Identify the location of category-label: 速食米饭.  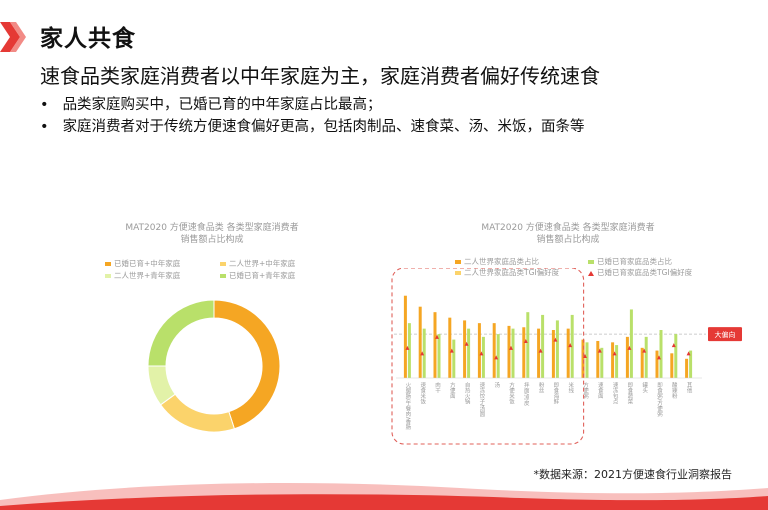
(422, 394).